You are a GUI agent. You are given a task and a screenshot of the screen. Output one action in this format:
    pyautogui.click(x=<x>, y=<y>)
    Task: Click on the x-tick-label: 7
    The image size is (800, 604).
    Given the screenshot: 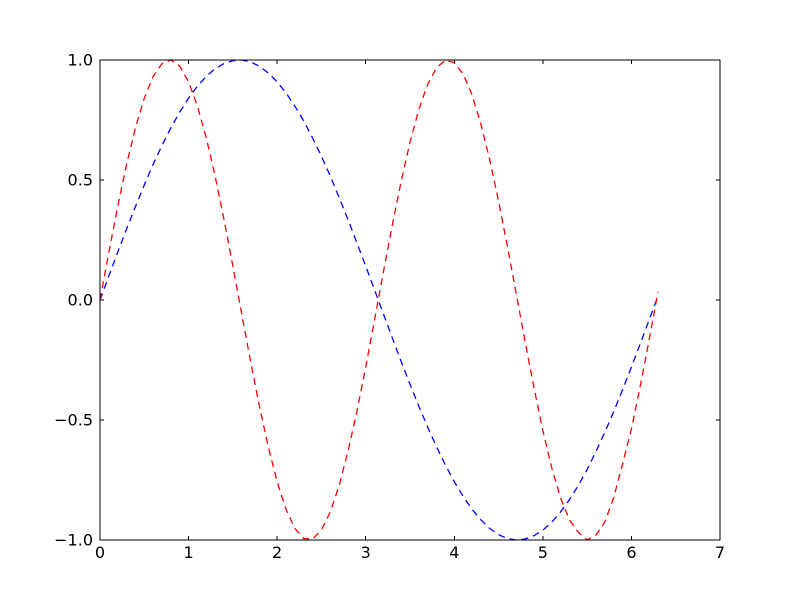 What is the action you would take?
    pyautogui.click(x=720, y=552)
    